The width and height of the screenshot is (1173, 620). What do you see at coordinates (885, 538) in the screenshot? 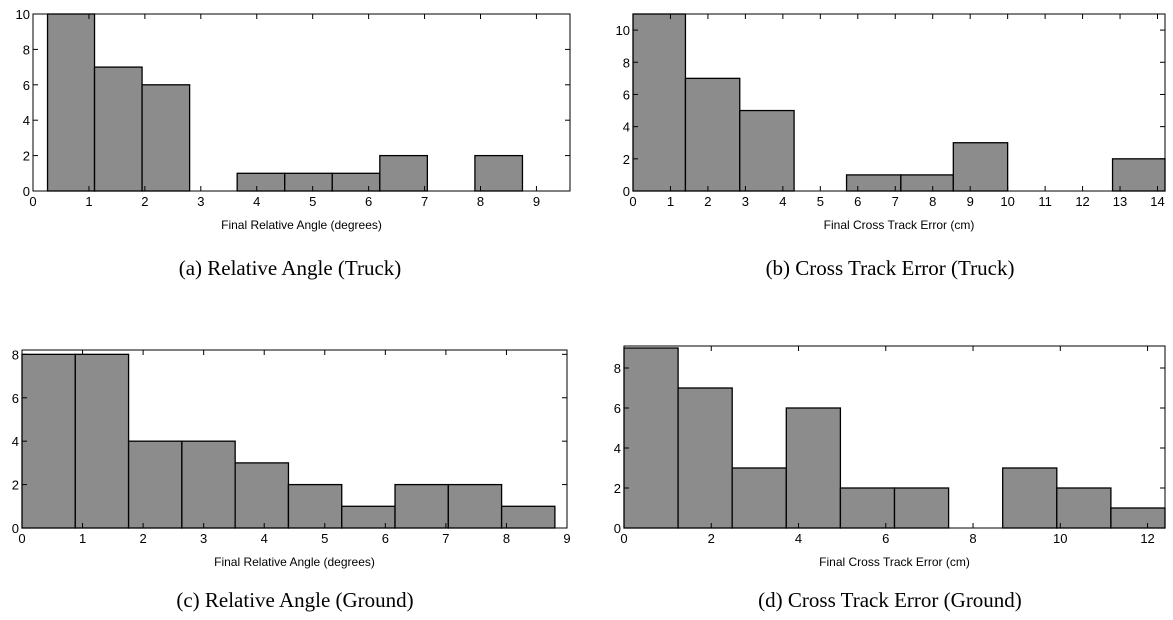
I see `x-tick-label: 6` at bounding box center [885, 538].